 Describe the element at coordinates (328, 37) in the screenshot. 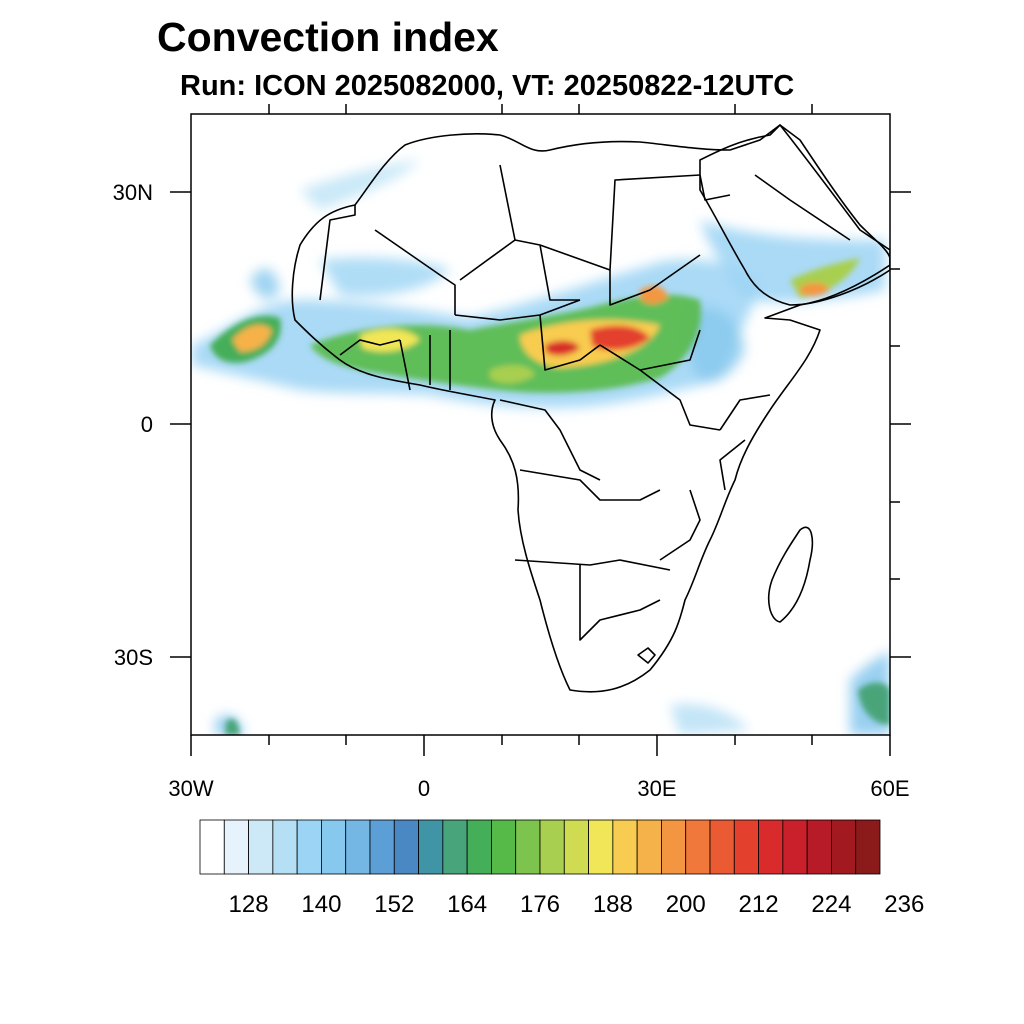

I see `chart-title: Convection index` at that location.